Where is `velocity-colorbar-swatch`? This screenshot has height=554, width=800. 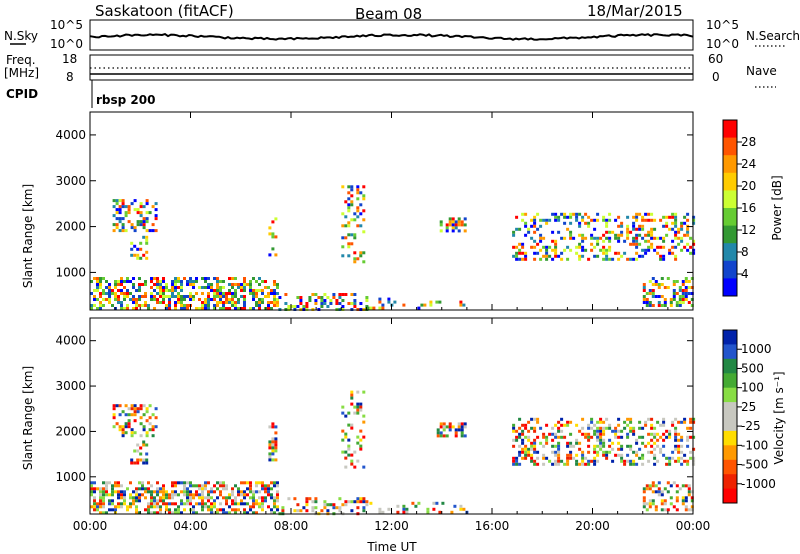
velocity-colorbar-swatch is located at coordinates (730, 352).